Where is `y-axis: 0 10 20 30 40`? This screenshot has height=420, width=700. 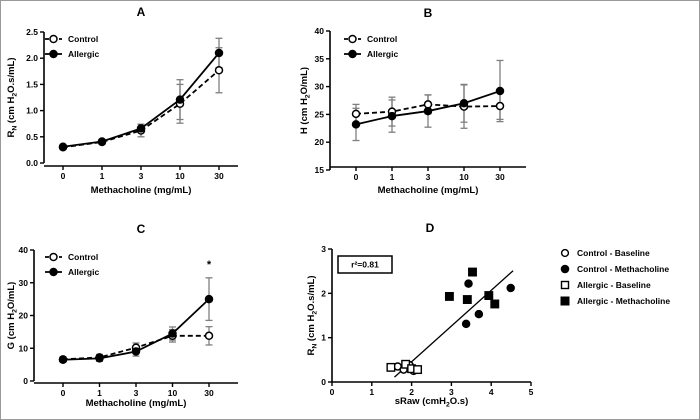 y-axis: 0 10 20 30 40 is located at coordinates (27, 315).